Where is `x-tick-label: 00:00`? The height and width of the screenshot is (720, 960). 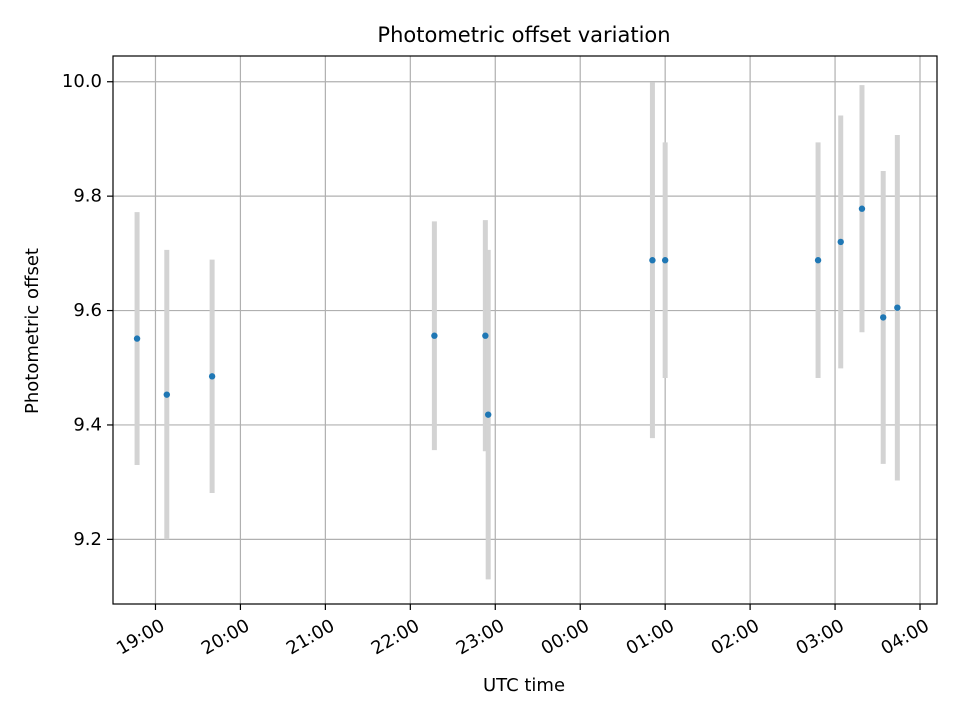 x-tick-label: 00:00 is located at coordinates (565, 637).